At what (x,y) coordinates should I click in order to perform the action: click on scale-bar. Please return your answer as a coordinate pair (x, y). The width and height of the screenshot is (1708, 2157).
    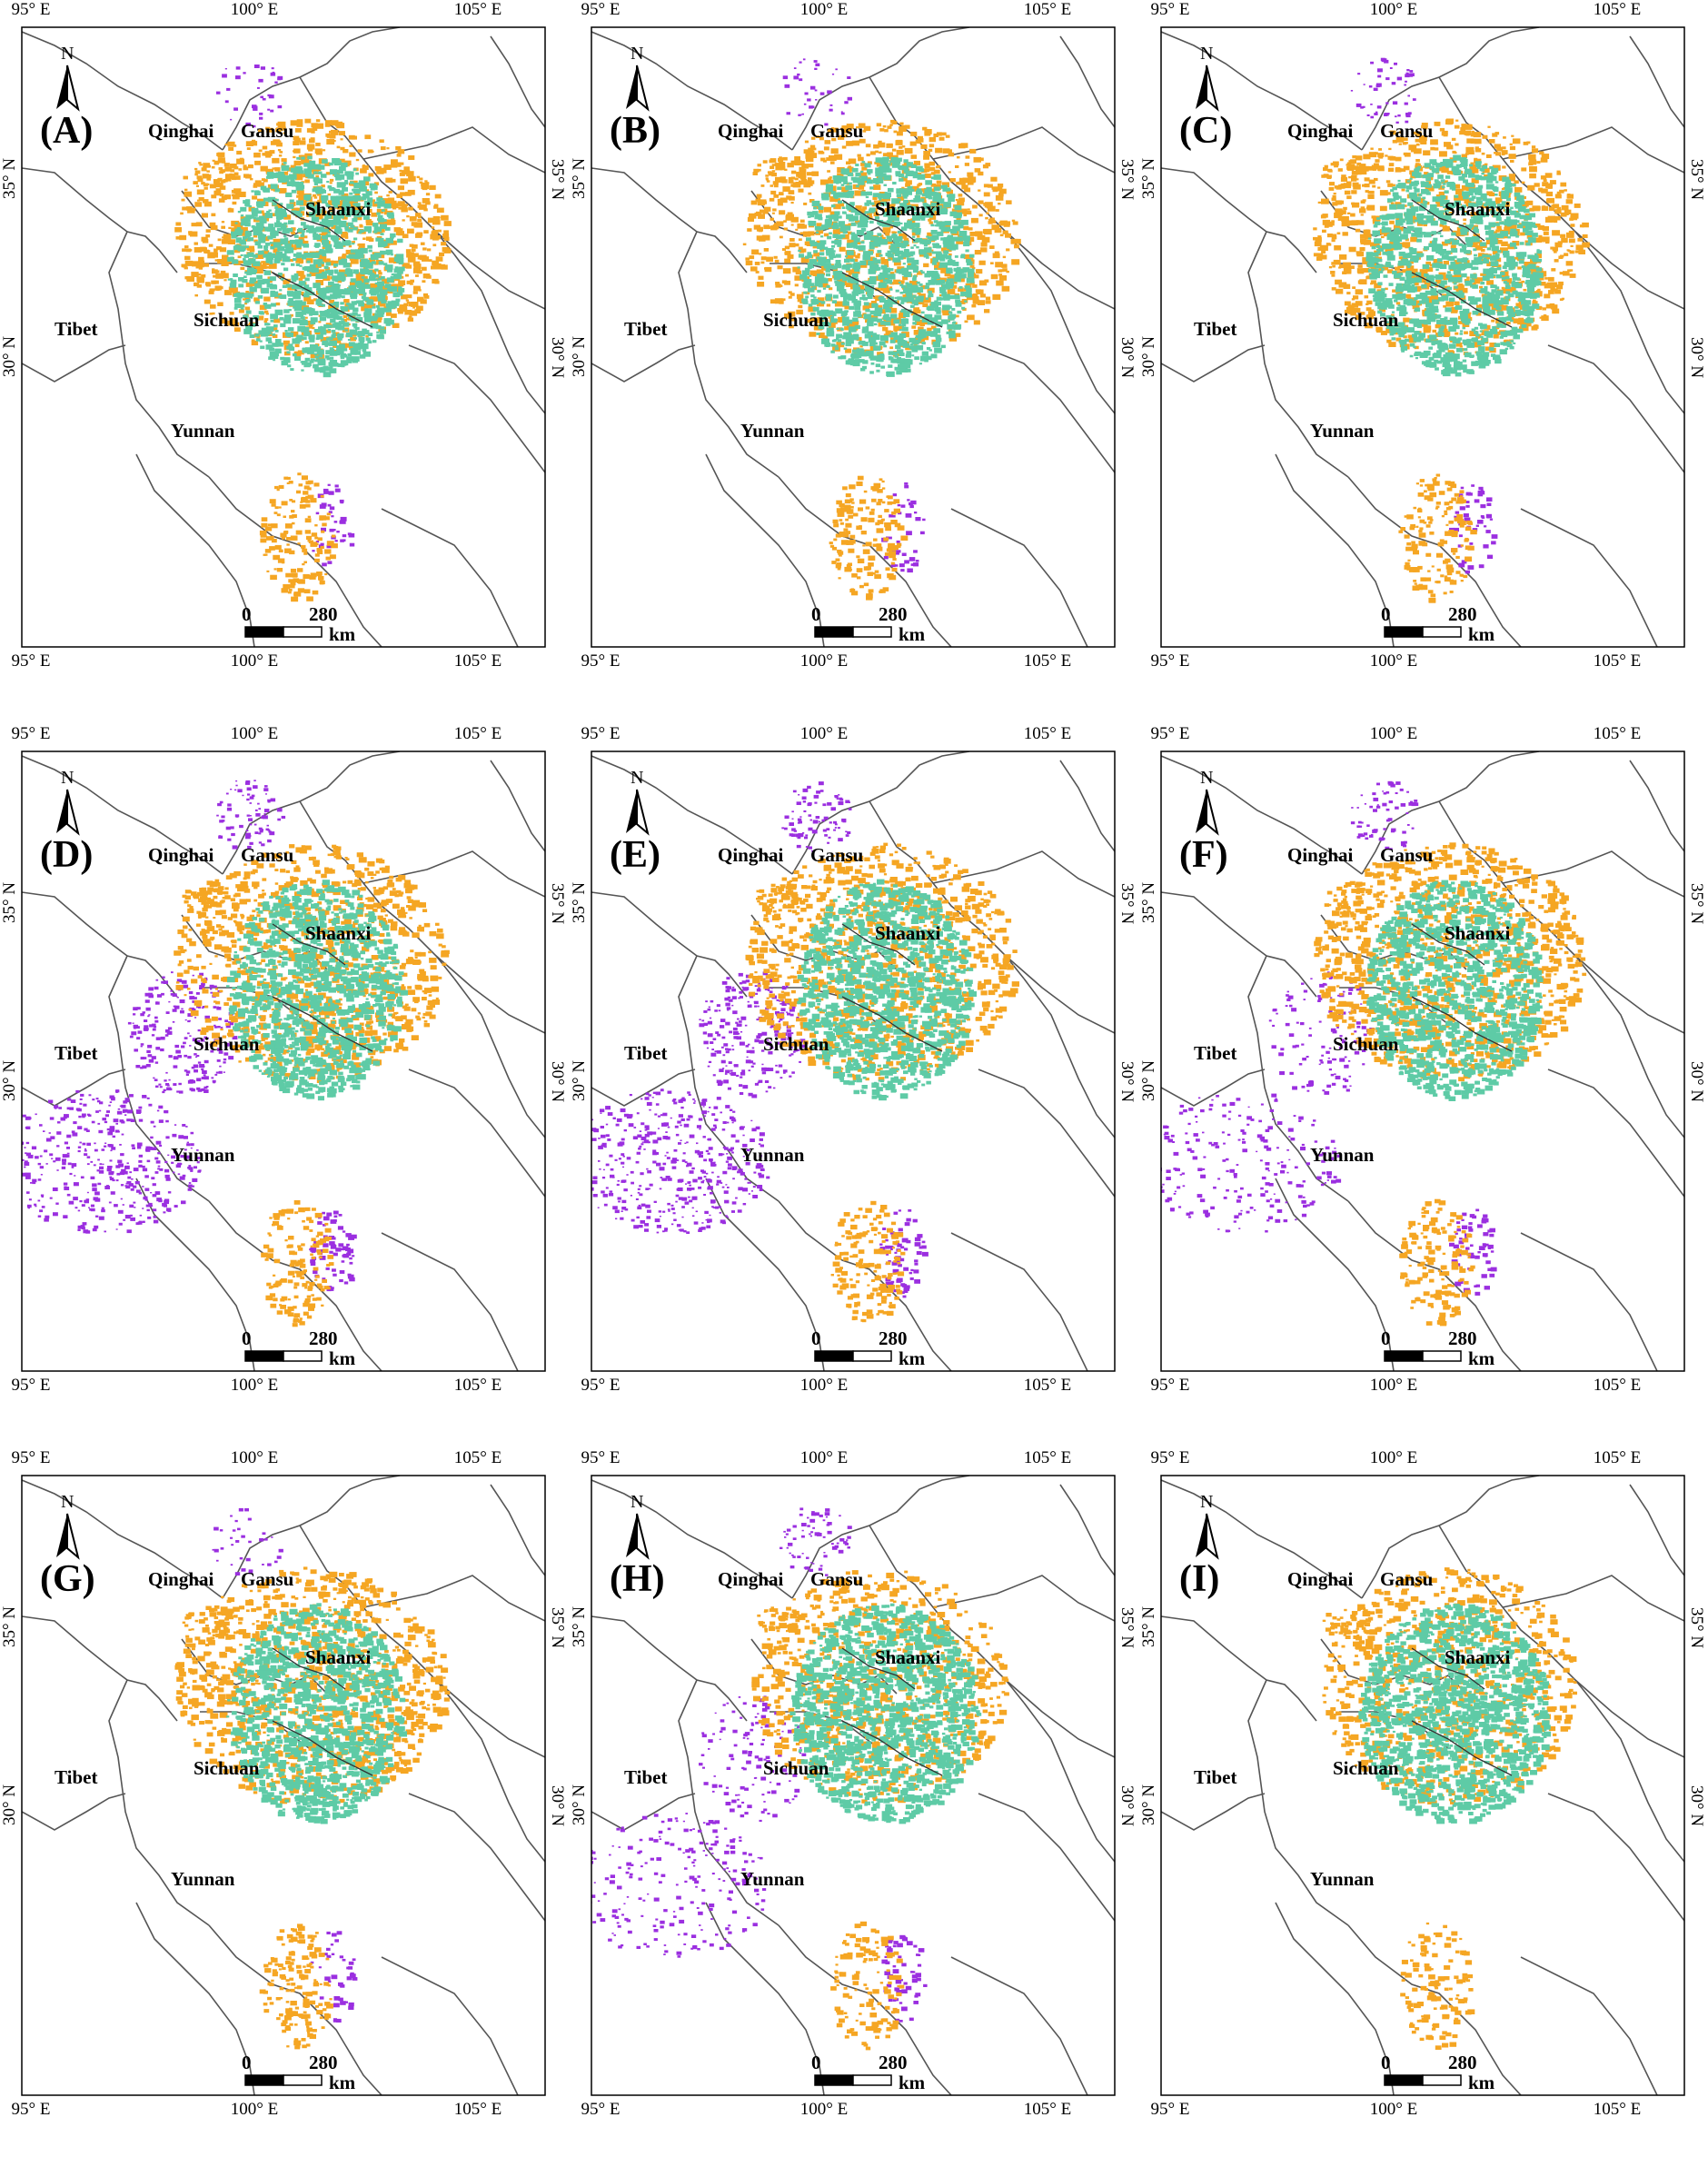
    Looking at the image, I should click on (1423, 632).